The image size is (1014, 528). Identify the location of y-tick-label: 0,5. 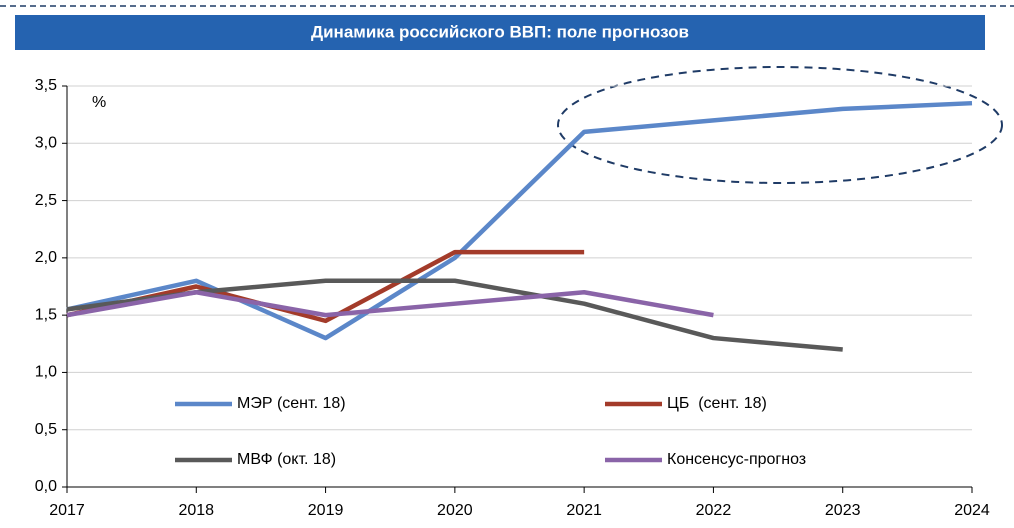
(46, 429).